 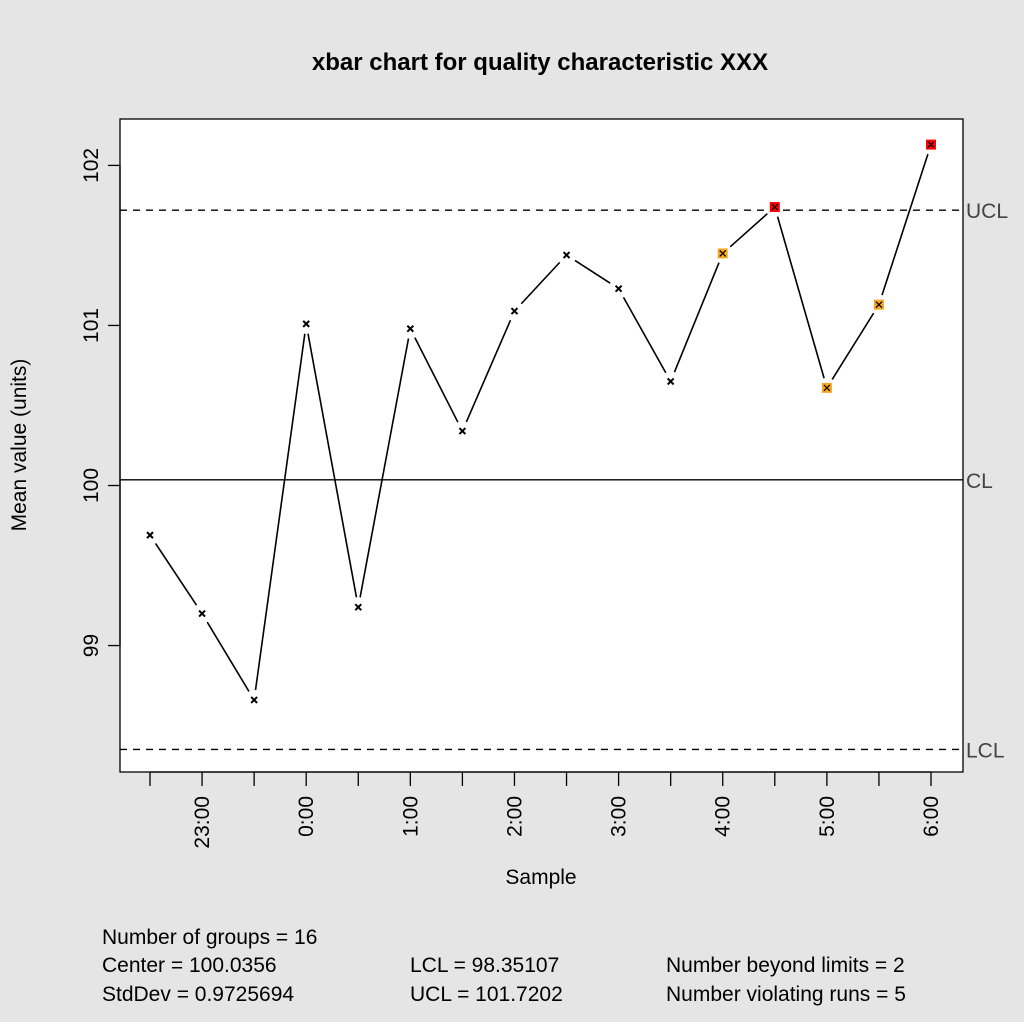 I want to click on x-tick-label: 3:00, so click(x=619, y=816).